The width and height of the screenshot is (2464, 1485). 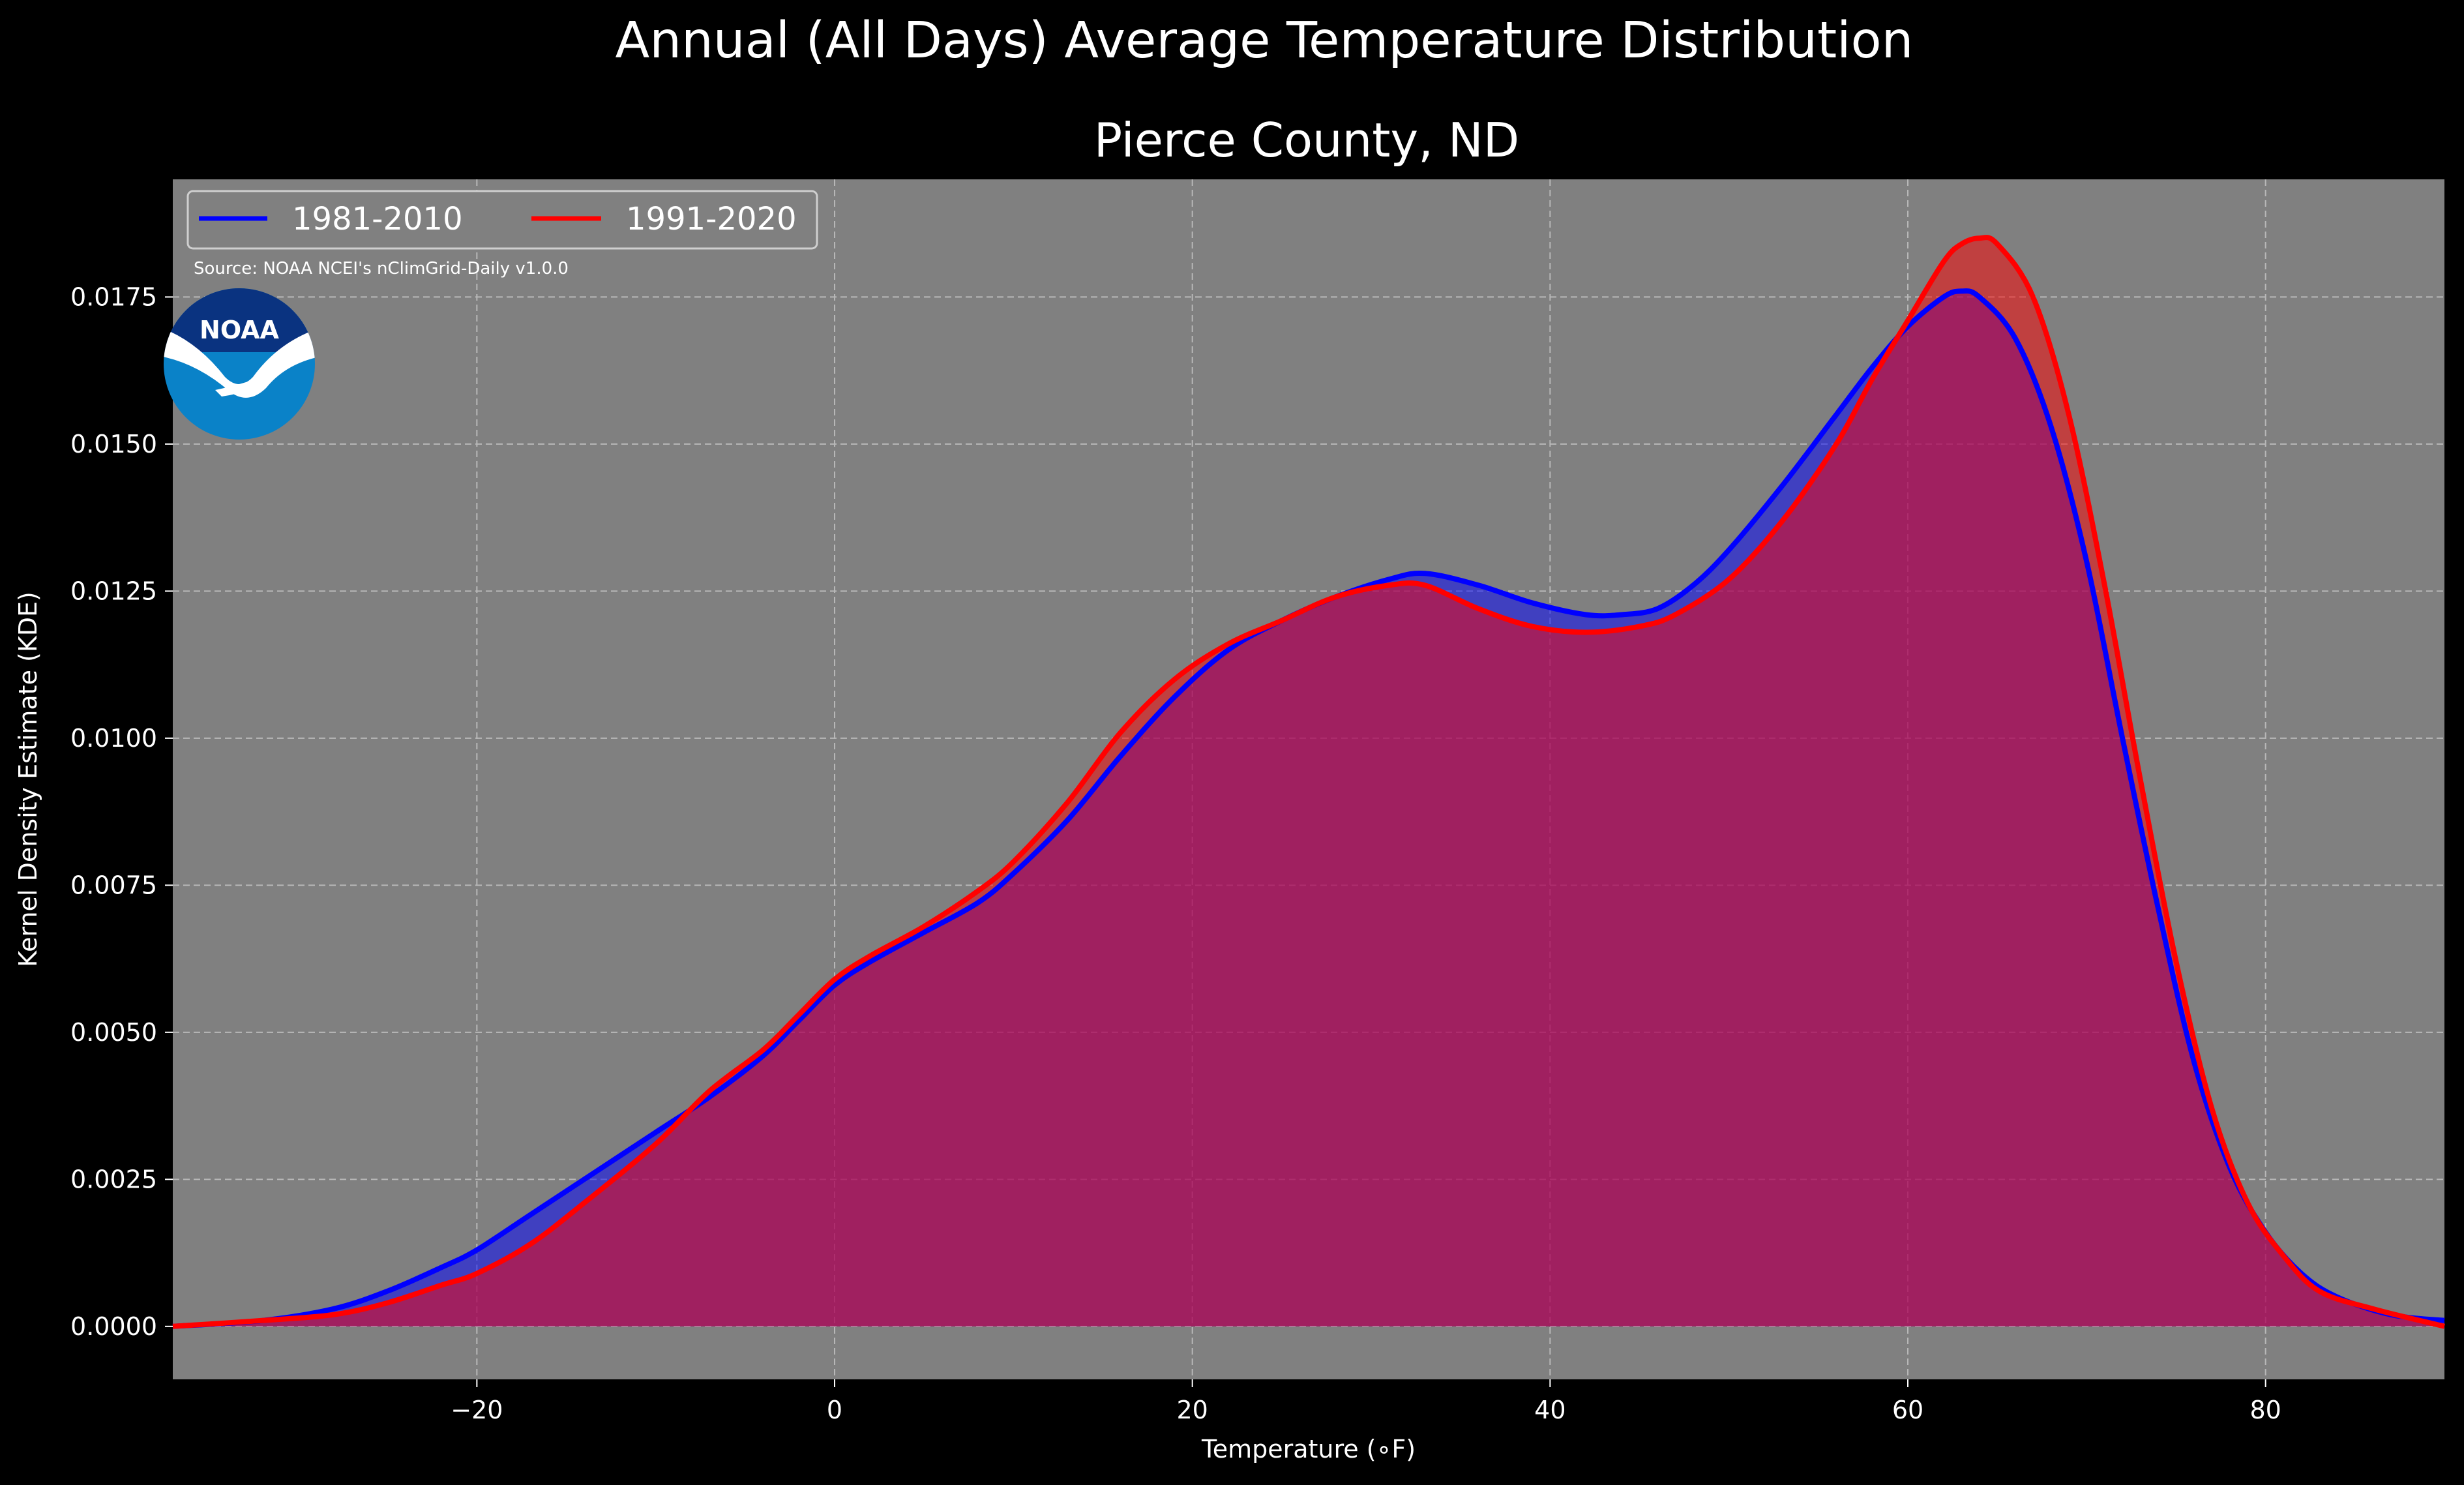 What do you see at coordinates (1907, 1410) in the screenshot?
I see `x-tick-label: 60` at bounding box center [1907, 1410].